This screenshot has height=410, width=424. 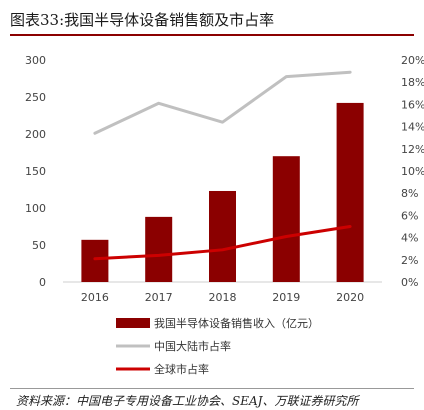 I want to click on y-right-tick-label: 0%, so click(x=409, y=282).